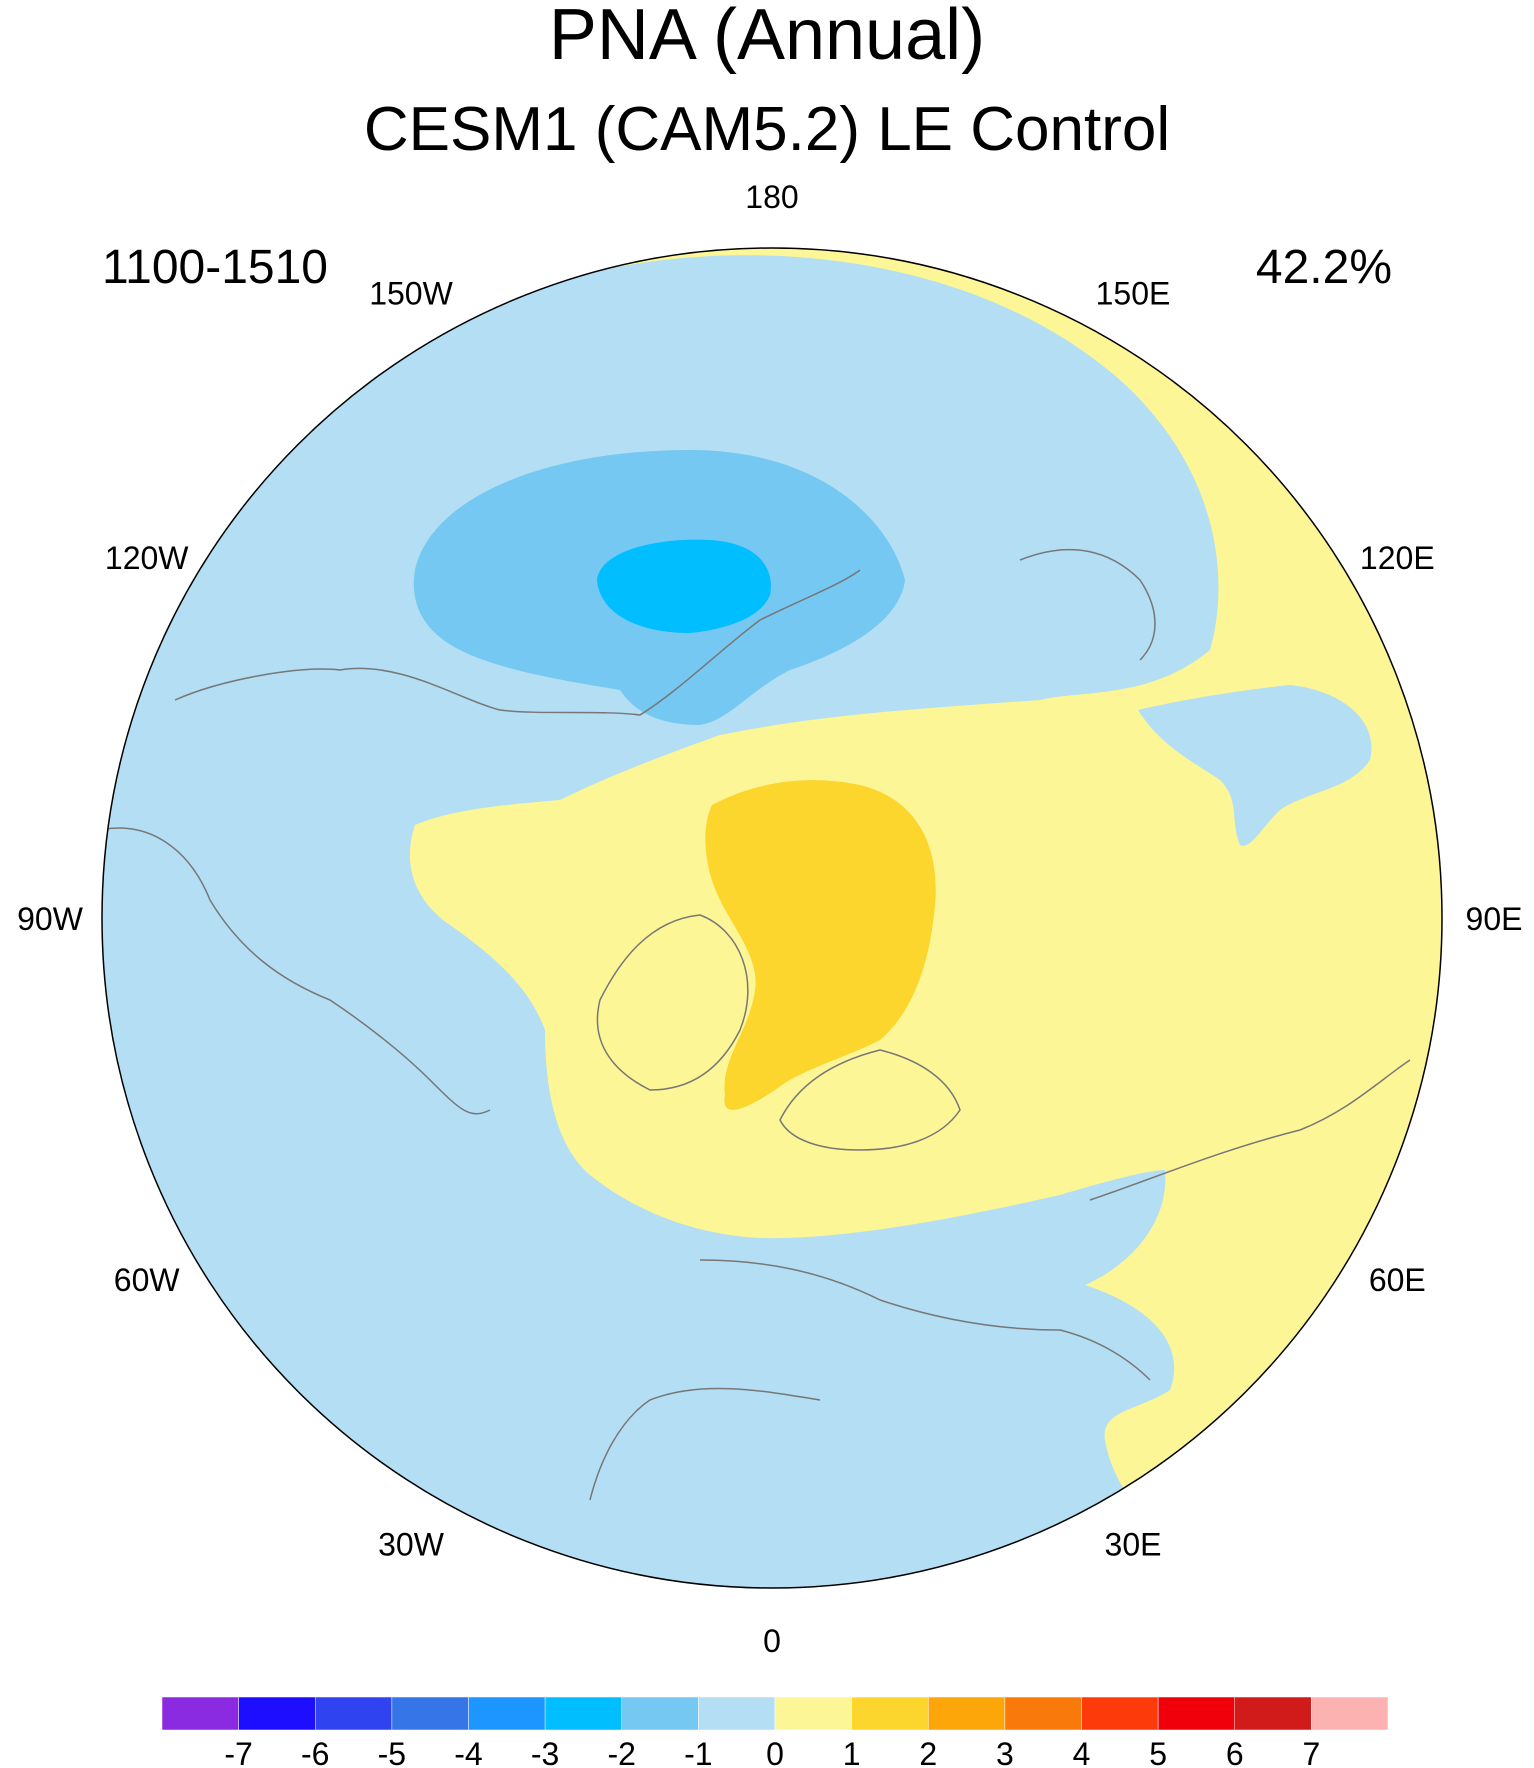 The width and height of the screenshot is (1534, 1768). What do you see at coordinates (1082, 1752) in the screenshot?
I see `colorbar-tick-label: 4` at bounding box center [1082, 1752].